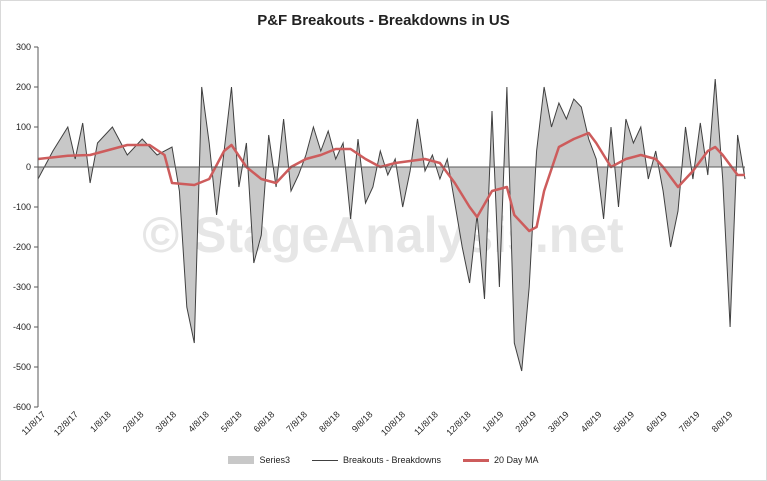 This screenshot has width=767, height=481. What do you see at coordinates (231, 421) in the screenshot?
I see `x-tick-label: 5/8/18` at bounding box center [231, 421].